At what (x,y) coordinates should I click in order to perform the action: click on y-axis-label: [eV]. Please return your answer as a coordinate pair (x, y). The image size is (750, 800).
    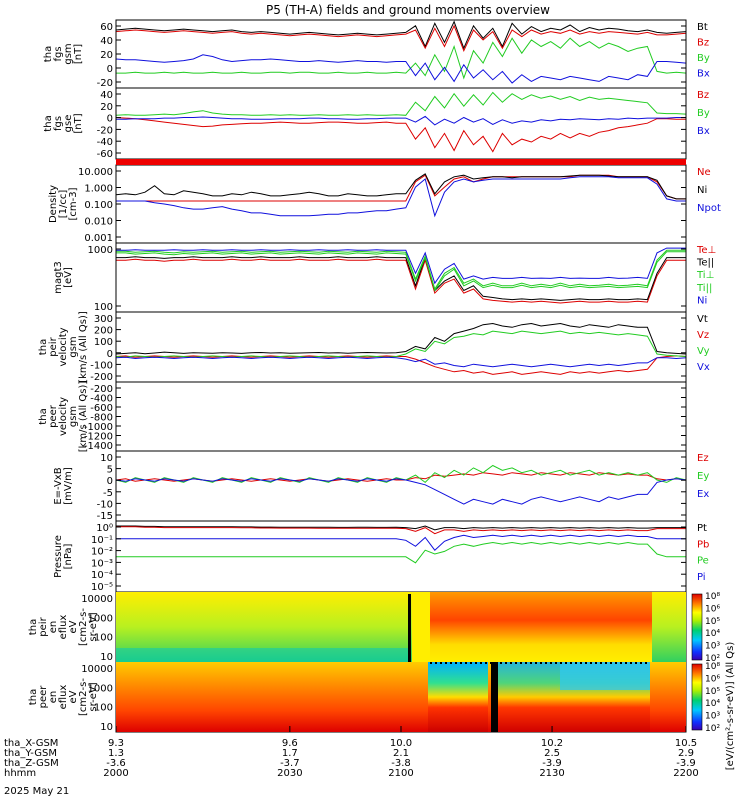
    Looking at the image, I should click on (68, 277).